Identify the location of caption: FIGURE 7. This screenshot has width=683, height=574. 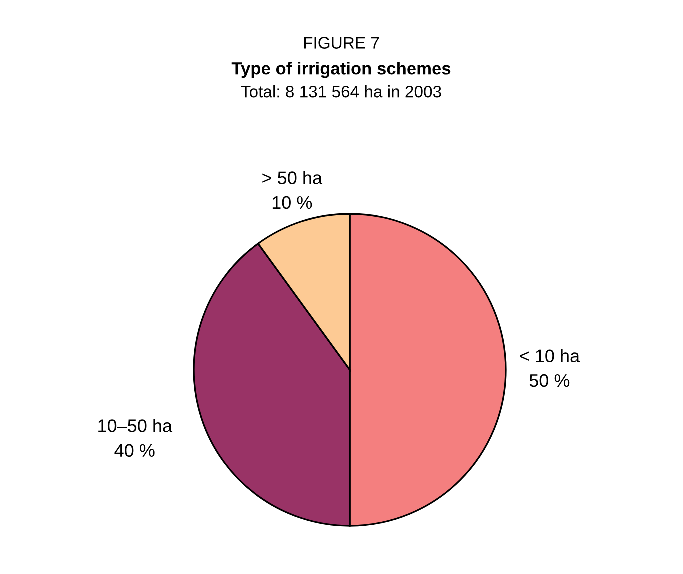
(342, 43).